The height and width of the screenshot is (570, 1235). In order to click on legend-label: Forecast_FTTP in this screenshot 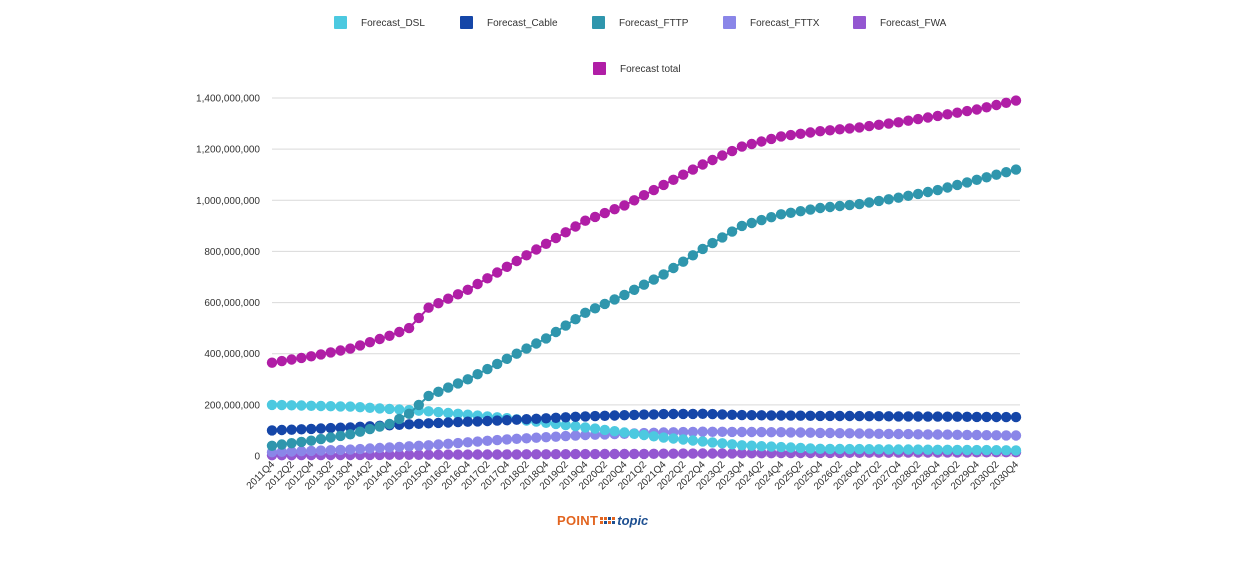, I will do `click(654, 23)`.